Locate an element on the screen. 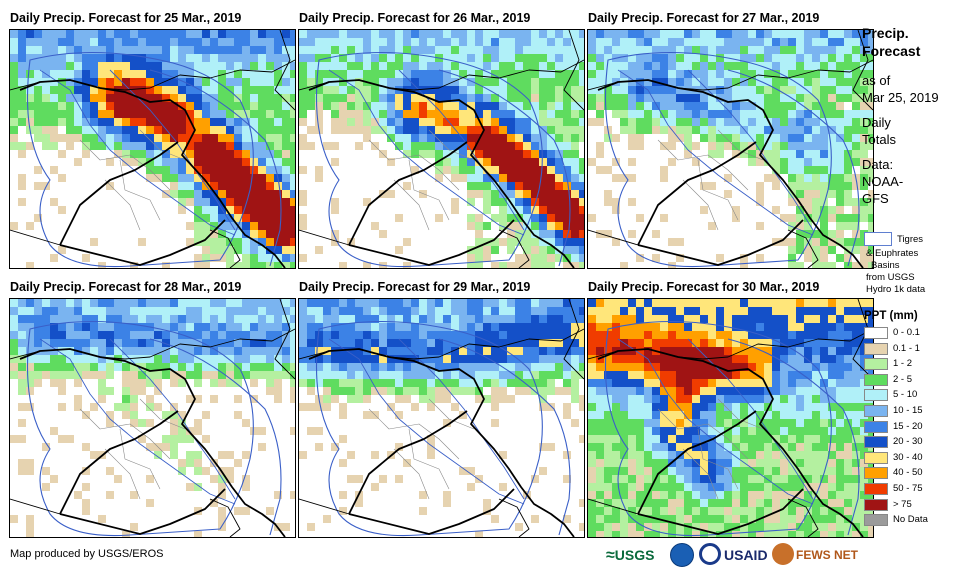  panel-title-29: Daily Precip. Forecast for 29 Mar., 2019 is located at coordinates (415, 287).